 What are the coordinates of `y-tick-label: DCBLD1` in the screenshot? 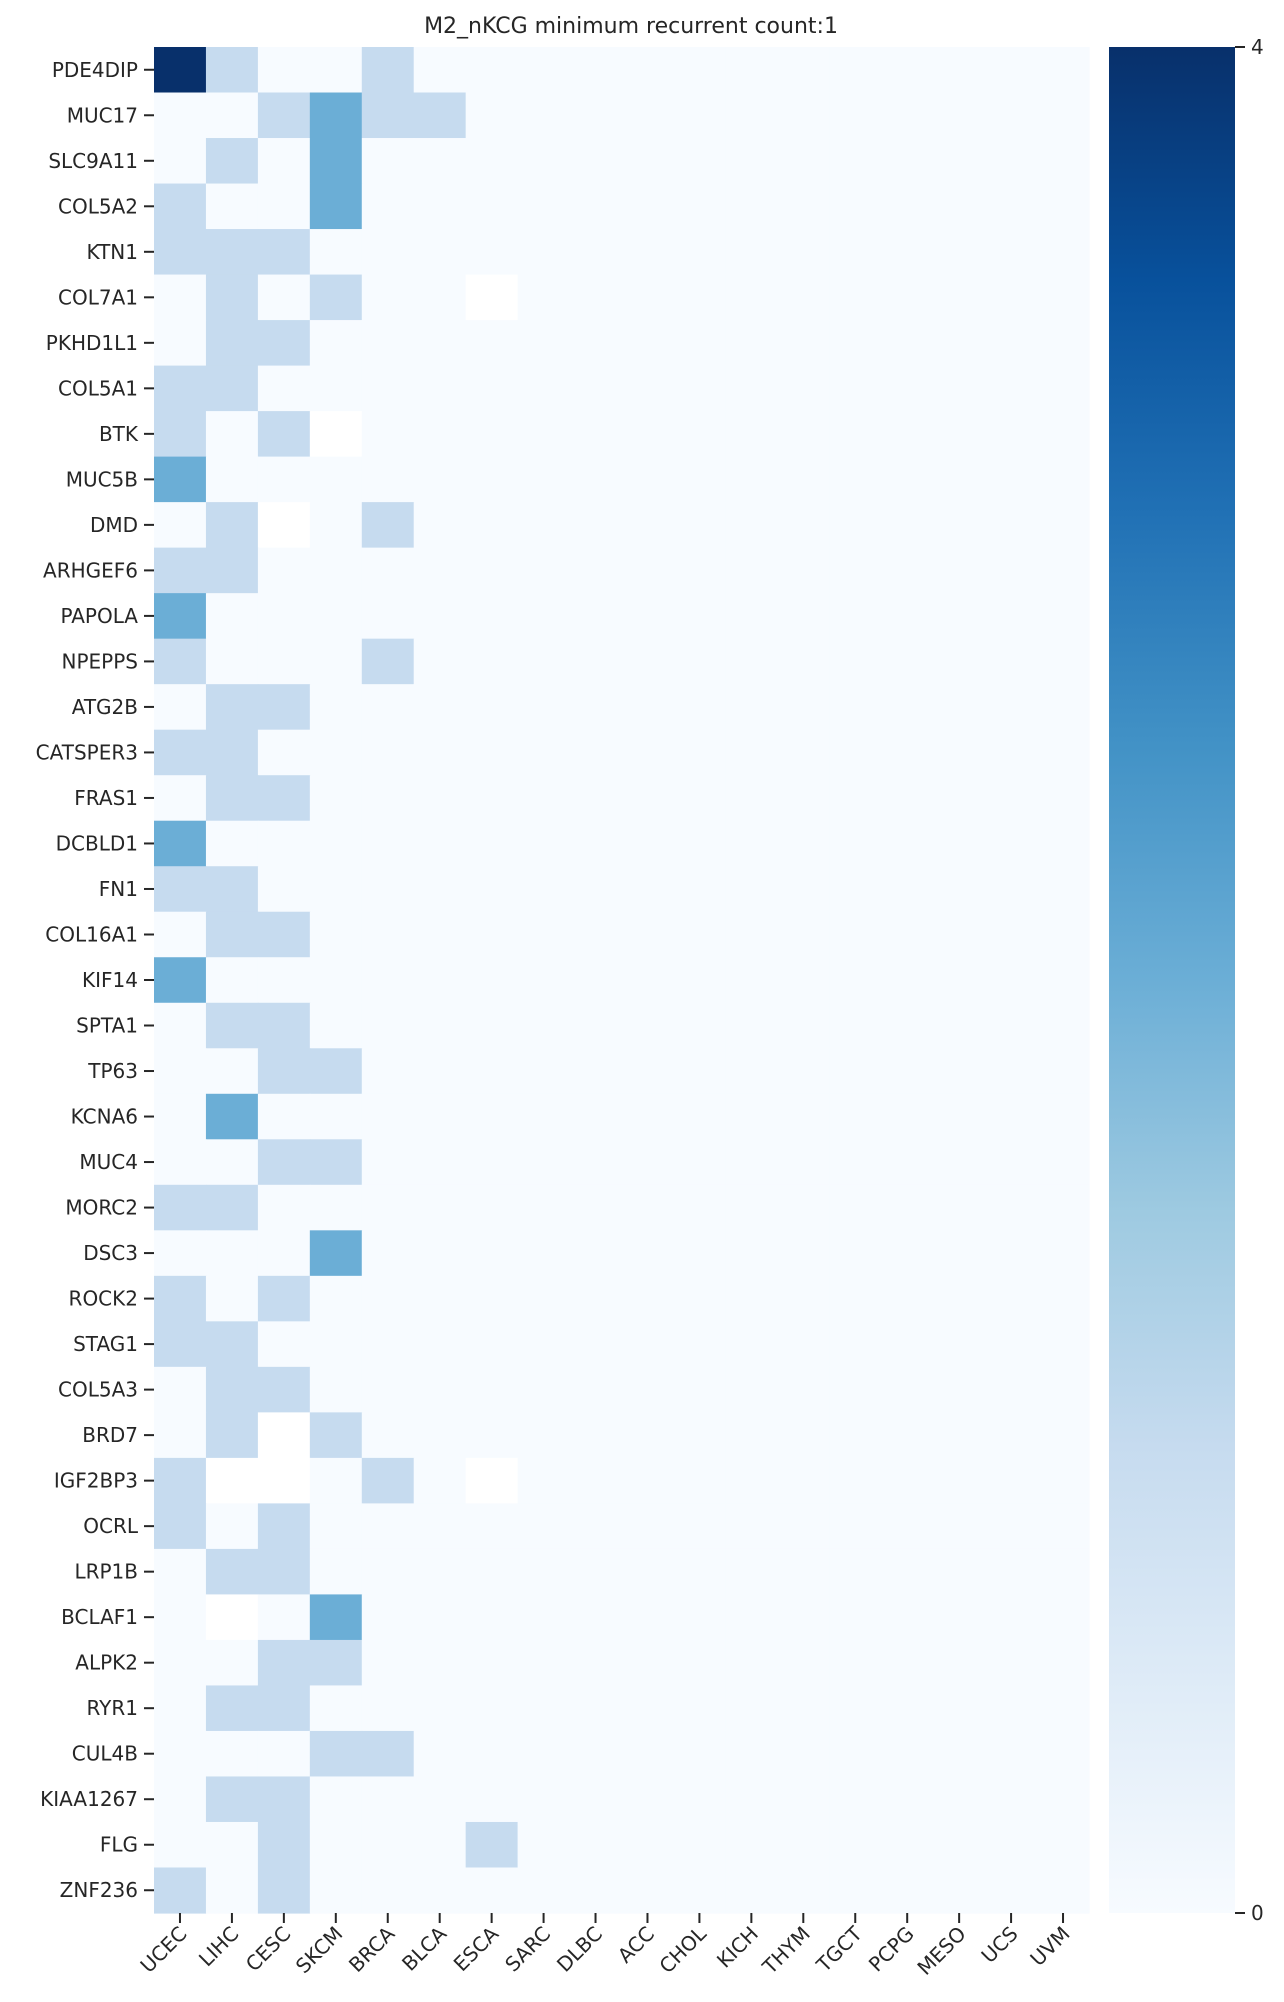 It's located at (97, 843).